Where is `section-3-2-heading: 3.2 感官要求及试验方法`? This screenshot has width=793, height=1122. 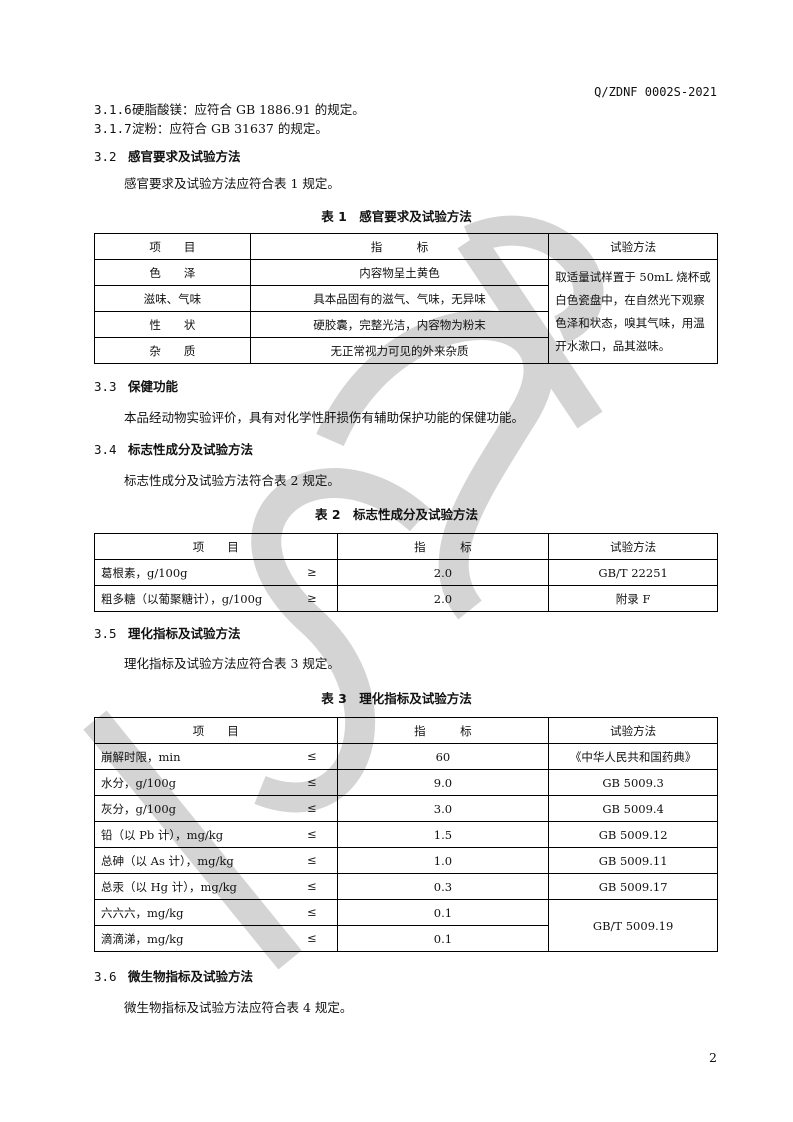
section-3-2-heading: 3.2 感官要求及试验方法 is located at coordinates (167, 157).